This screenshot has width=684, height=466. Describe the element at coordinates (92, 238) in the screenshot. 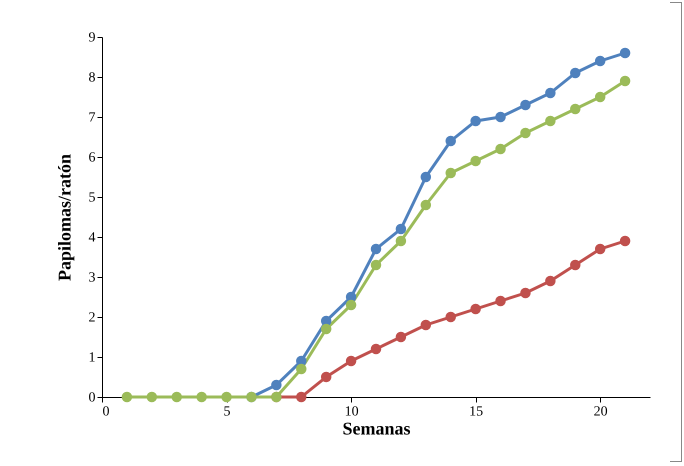

I see `y-tick-label: 4` at that location.